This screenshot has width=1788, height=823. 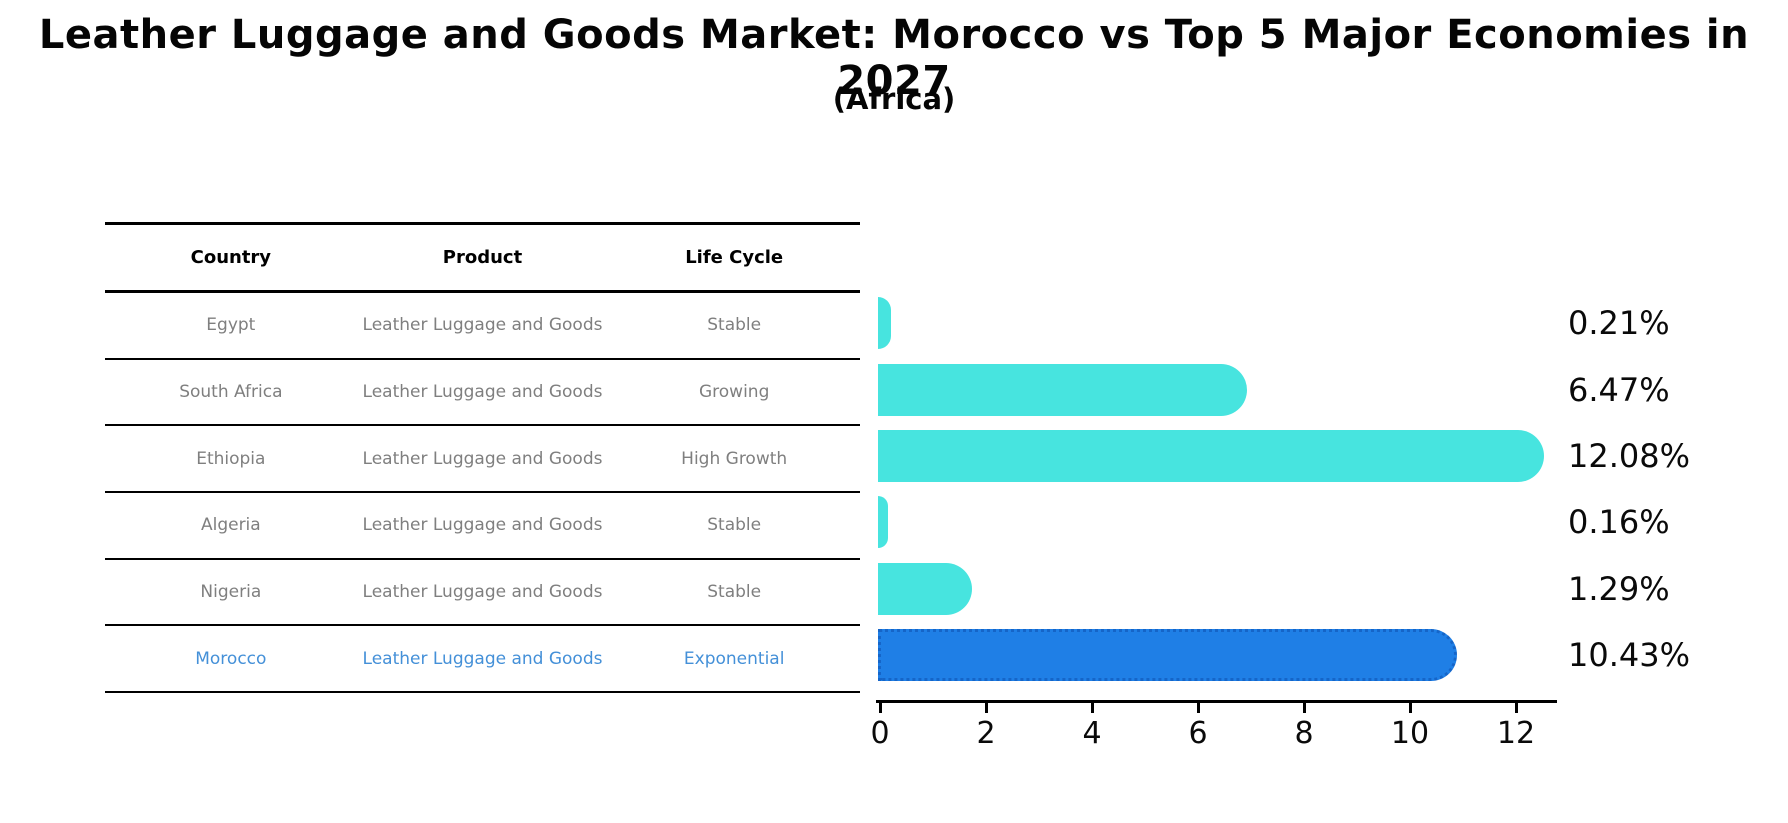 What do you see at coordinates (231, 458) in the screenshot?
I see `table-cell-country: Ethiopia` at bounding box center [231, 458].